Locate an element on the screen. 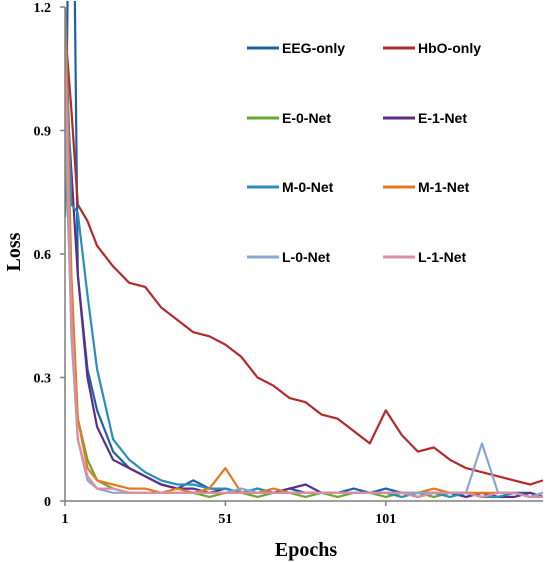  x-axis-ticks: 1 51 101 is located at coordinates (229, 514).